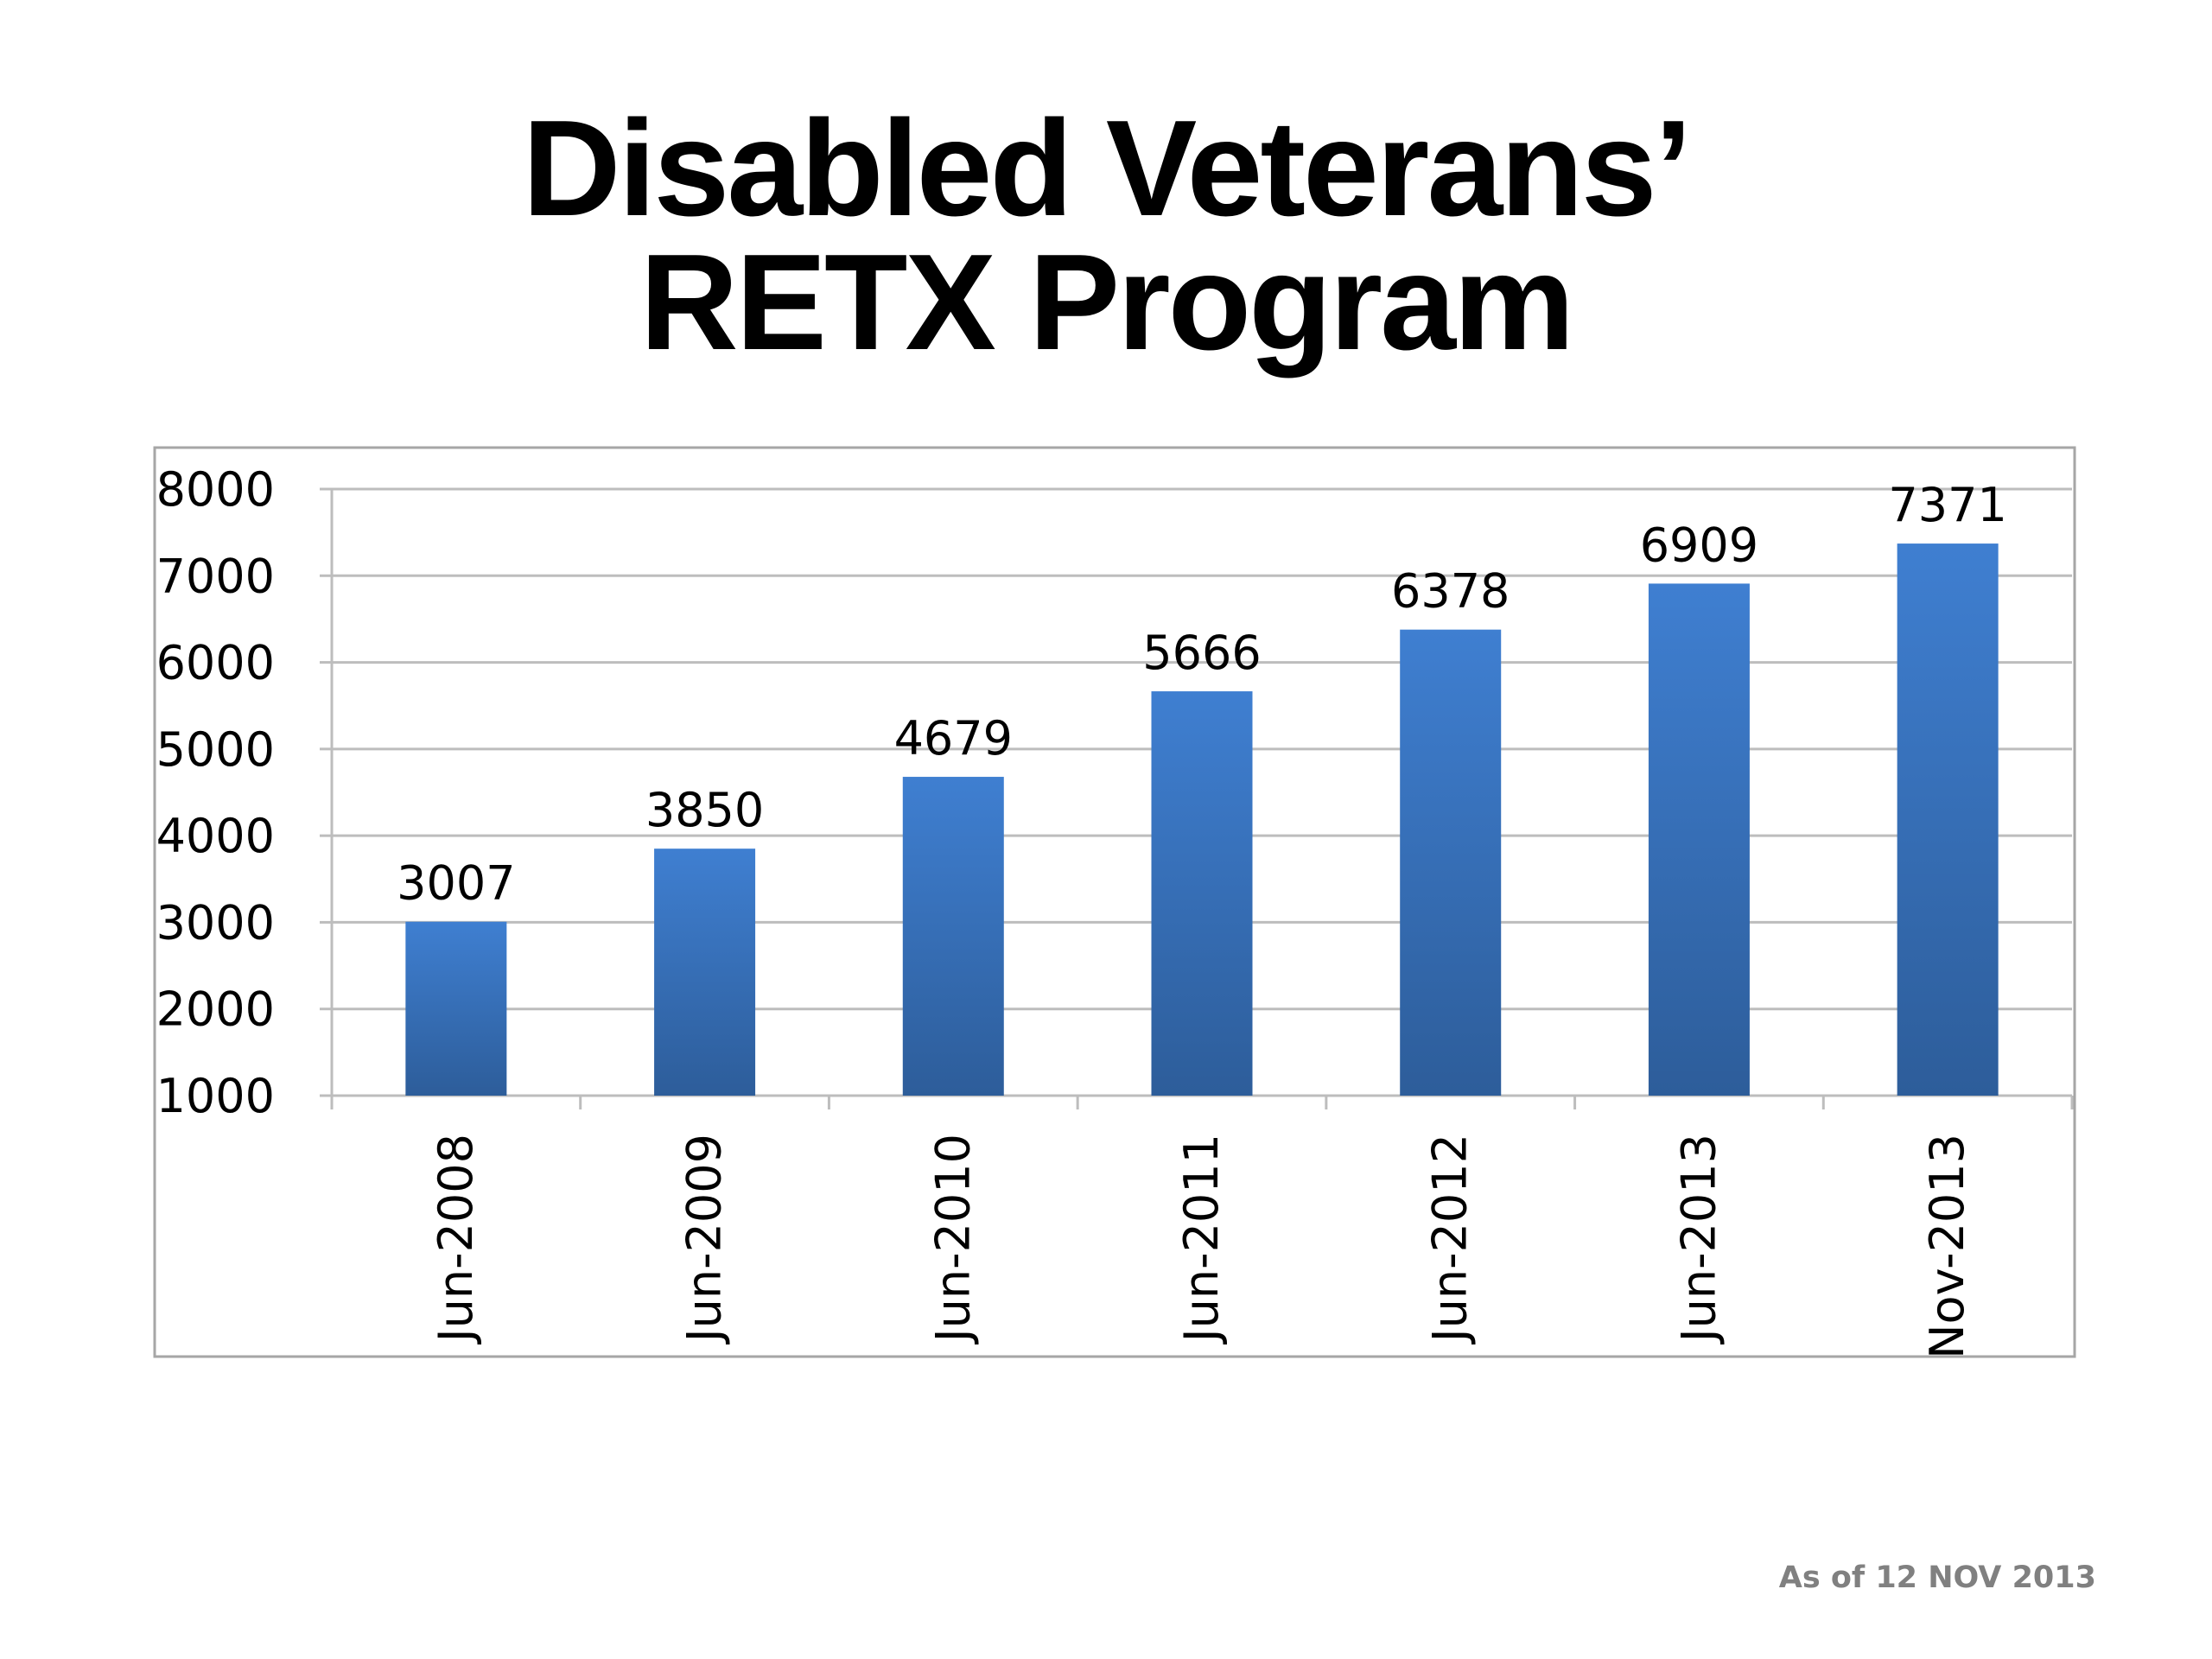 The height and width of the screenshot is (1659, 2212). I want to click on y-axis: 1000 2000 3000 4000 5000 6000 7000 8000, so click(245, 792).